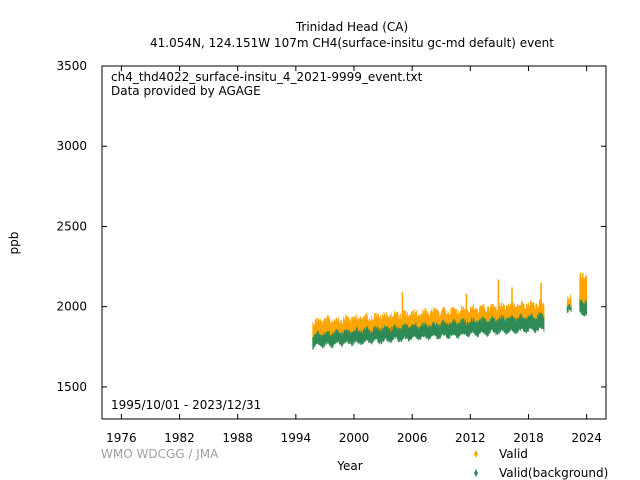  Describe the element at coordinates (71, 146) in the screenshot. I see `y-tick-label: 3000` at that location.